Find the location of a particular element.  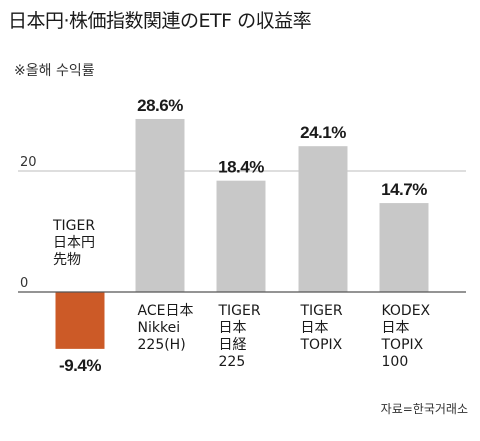

category-label-0-2: 先物 is located at coordinates (67, 260).